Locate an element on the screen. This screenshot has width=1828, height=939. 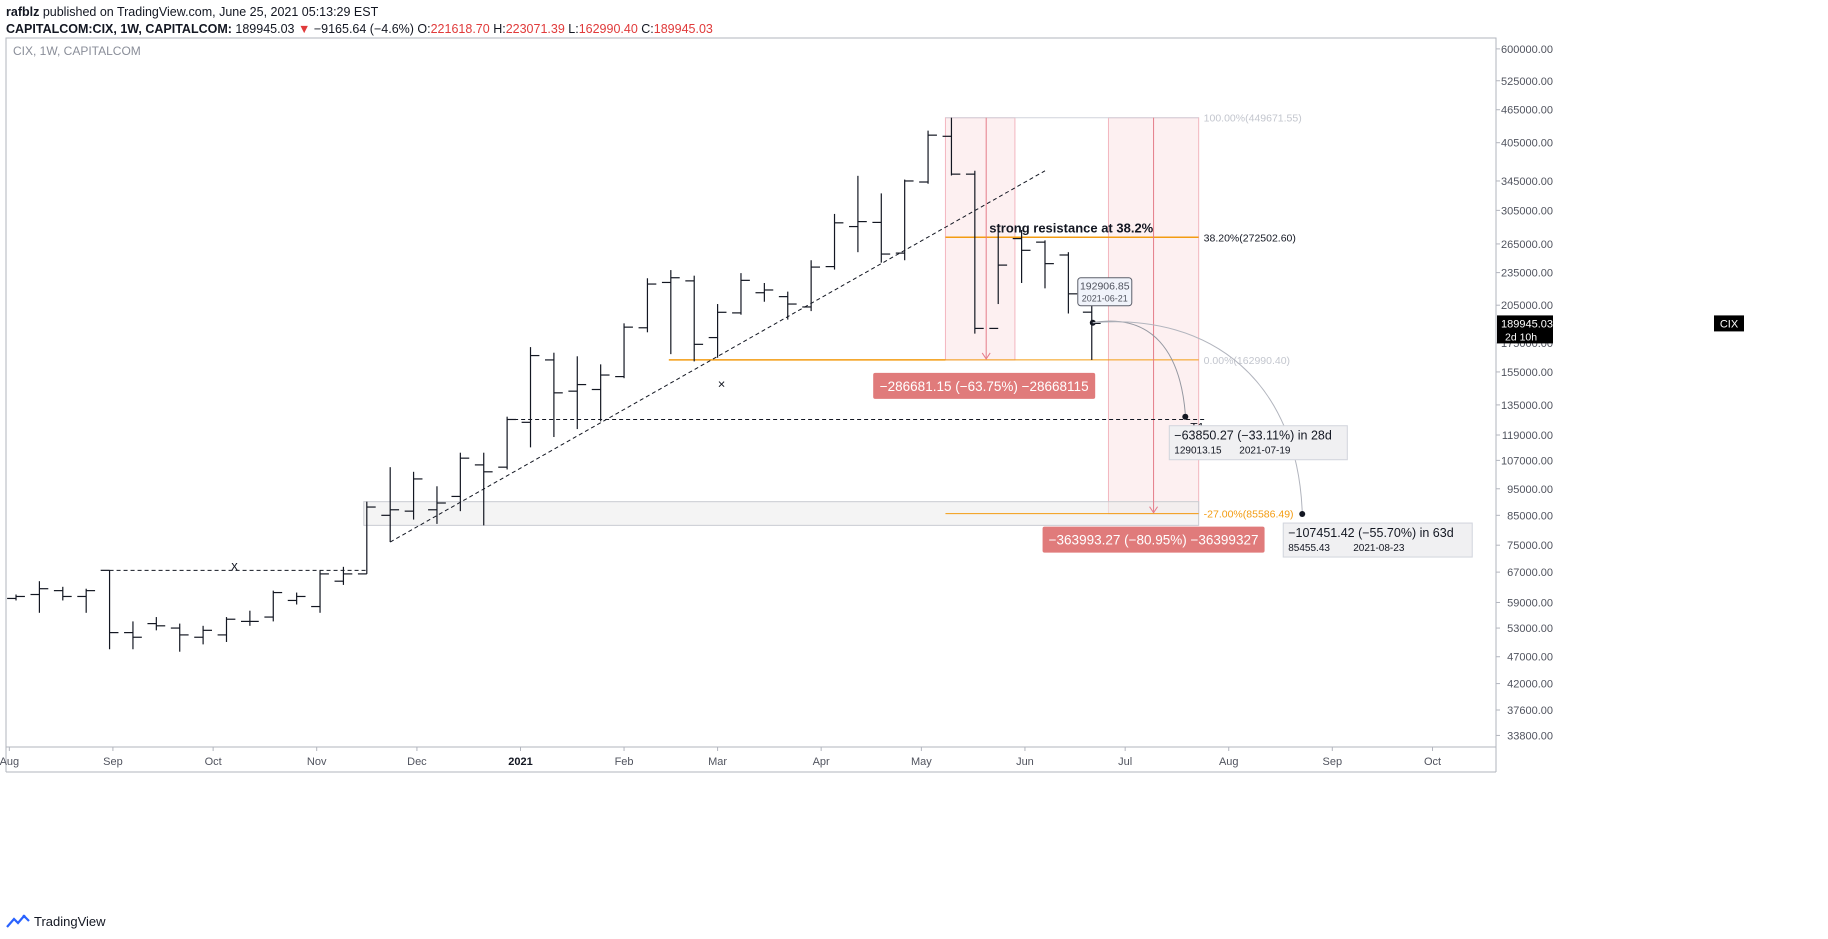
y-tick-label: 155000.00 is located at coordinates (1527, 373).